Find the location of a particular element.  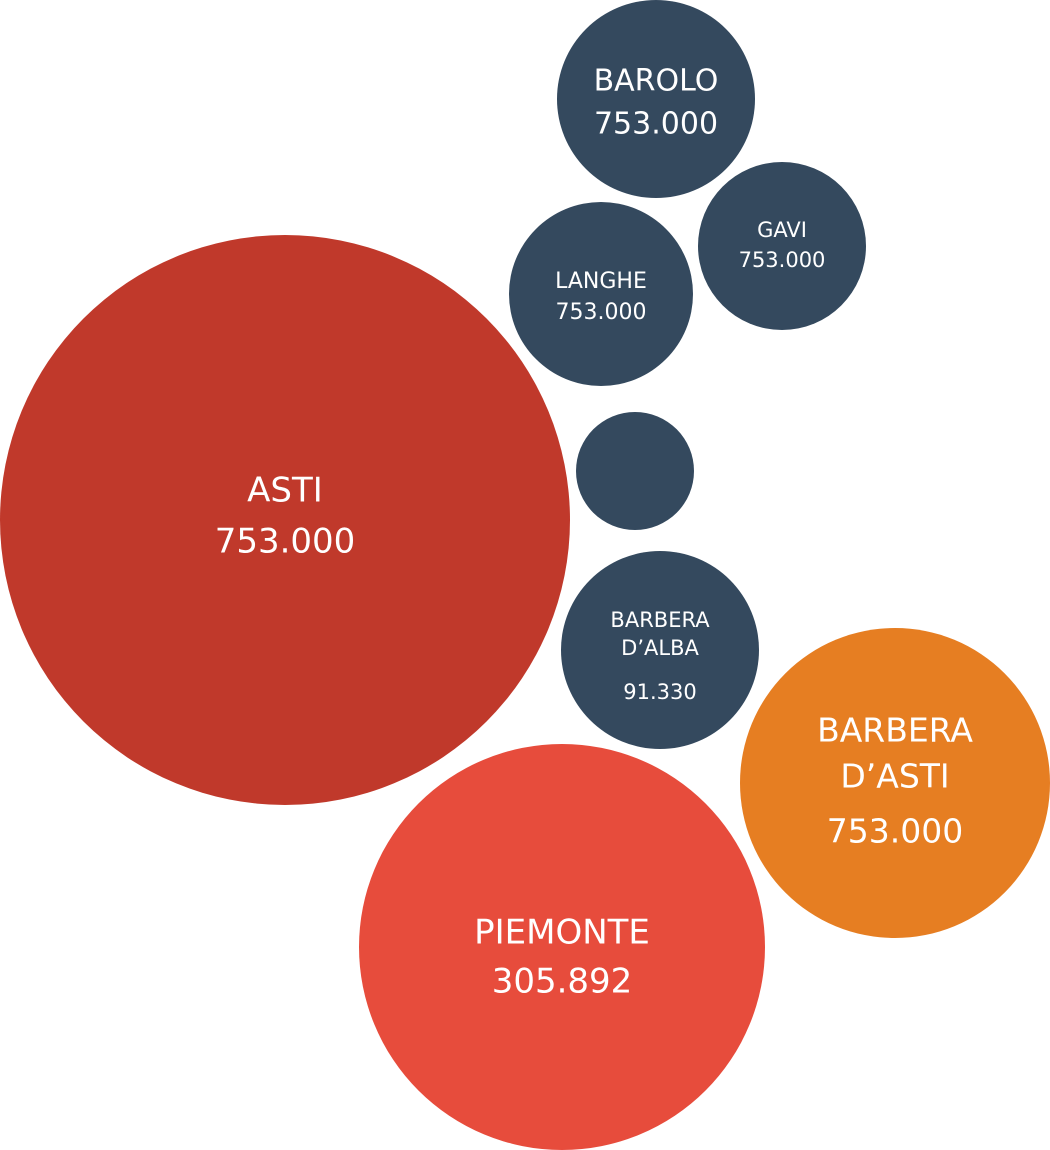

bubble-name-barbera-dasti-2: D’ASTI is located at coordinates (894, 776).